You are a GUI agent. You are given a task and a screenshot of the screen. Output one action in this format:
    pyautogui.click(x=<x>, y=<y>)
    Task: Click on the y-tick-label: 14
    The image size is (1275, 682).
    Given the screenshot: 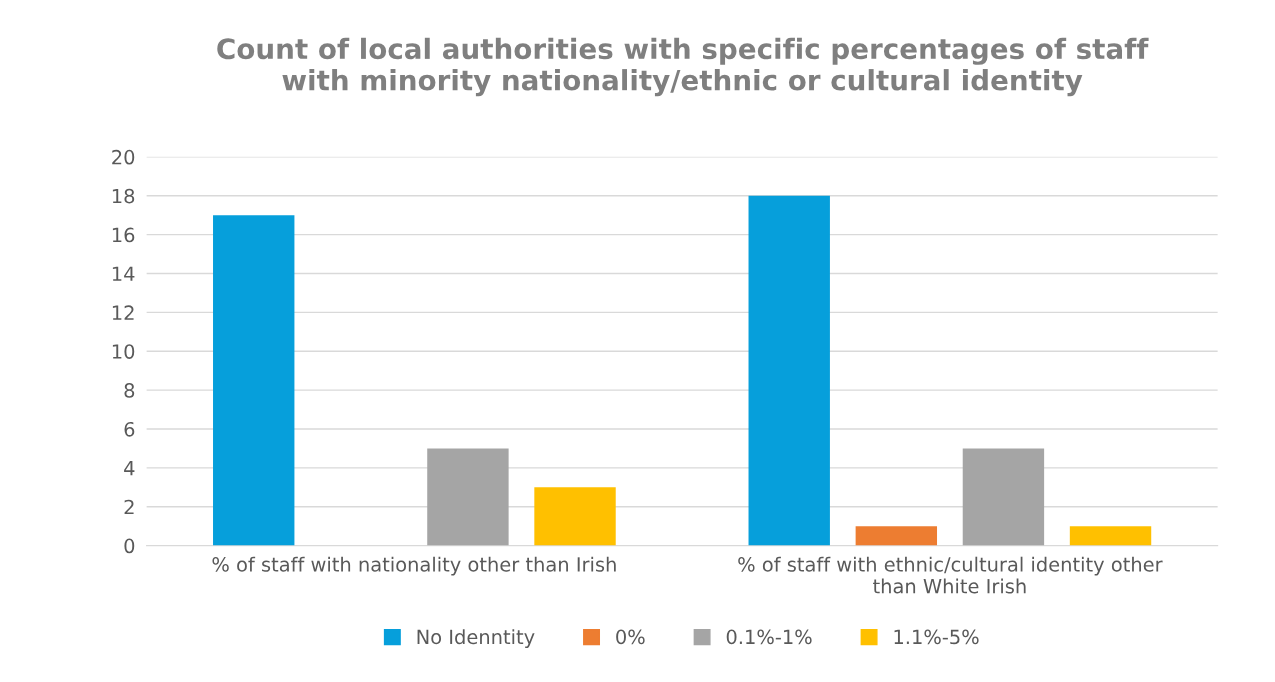 What is the action you would take?
    pyautogui.click(x=123, y=273)
    